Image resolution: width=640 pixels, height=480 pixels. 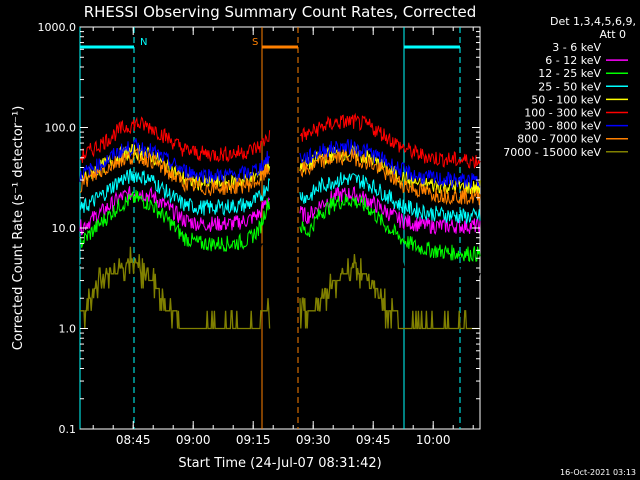 What do you see at coordinates (593, 21) in the screenshot?
I see `legend-header-line-1: Det 1,3,4,5,6,9,` at bounding box center [593, 21].